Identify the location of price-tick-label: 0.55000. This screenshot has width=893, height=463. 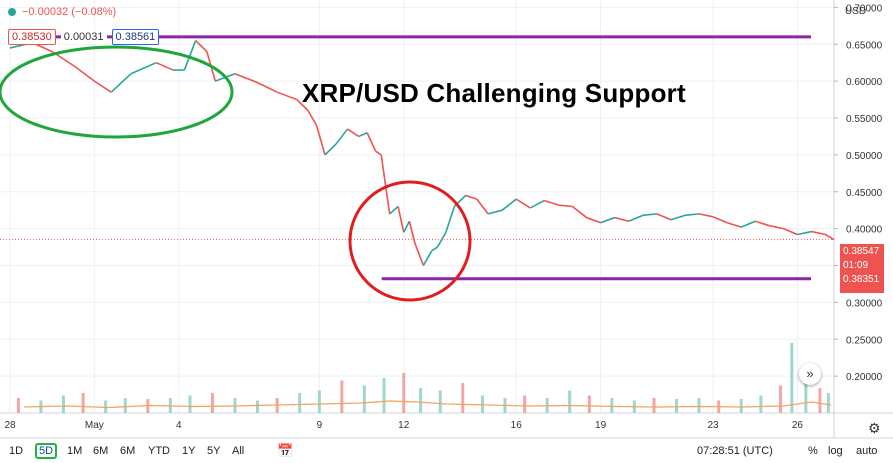
(864, 119).